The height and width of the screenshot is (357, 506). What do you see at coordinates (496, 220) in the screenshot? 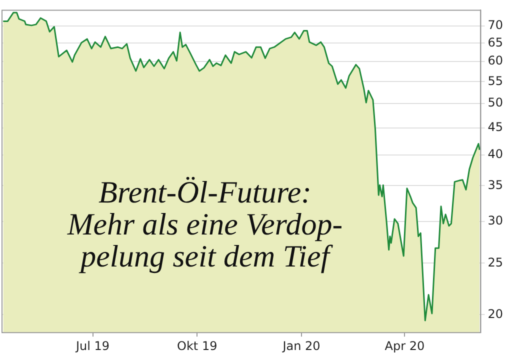
I see `y-tick-label: 30` at bounding box center [496, 220].